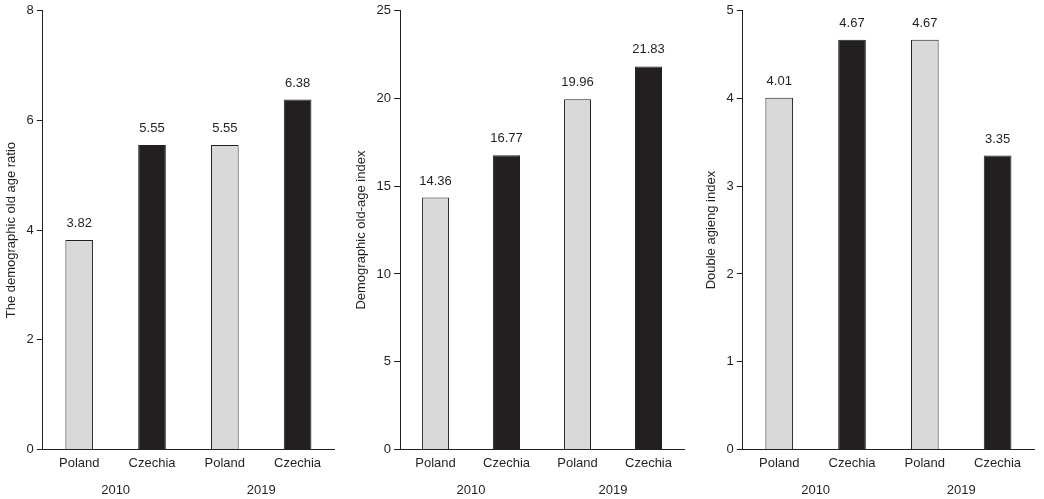  I want to click on data-label: 21.83, so click(648, 49).